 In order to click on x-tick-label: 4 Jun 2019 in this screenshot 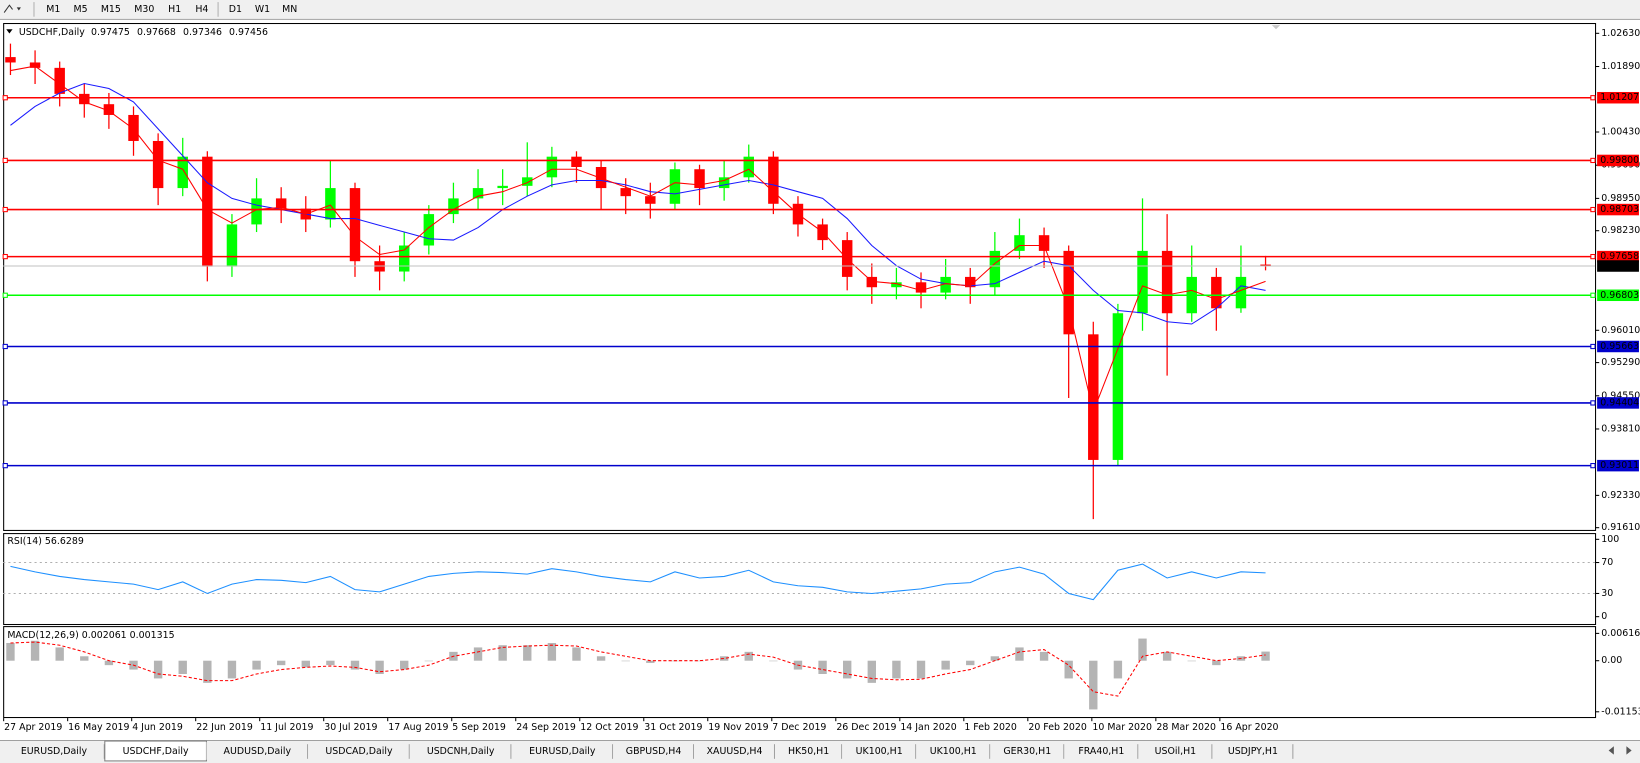, I will do `click(157, 727)`.